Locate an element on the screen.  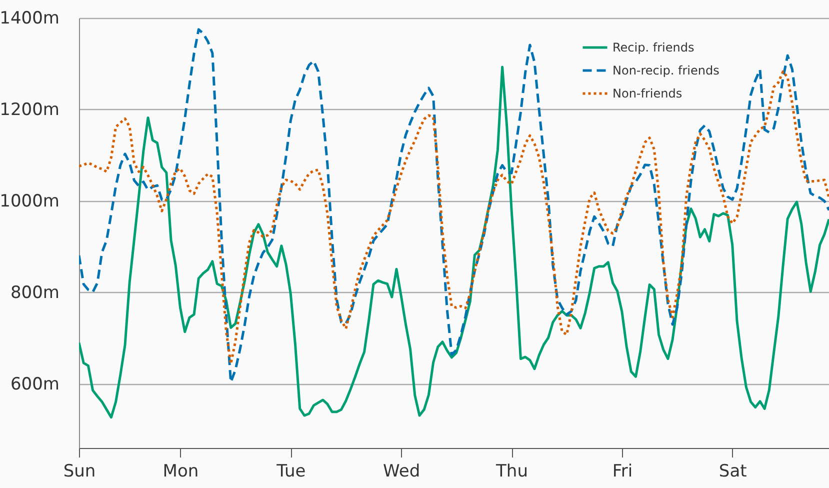
legend-label: Non-recip. friends is located at coordinates (666, 71).